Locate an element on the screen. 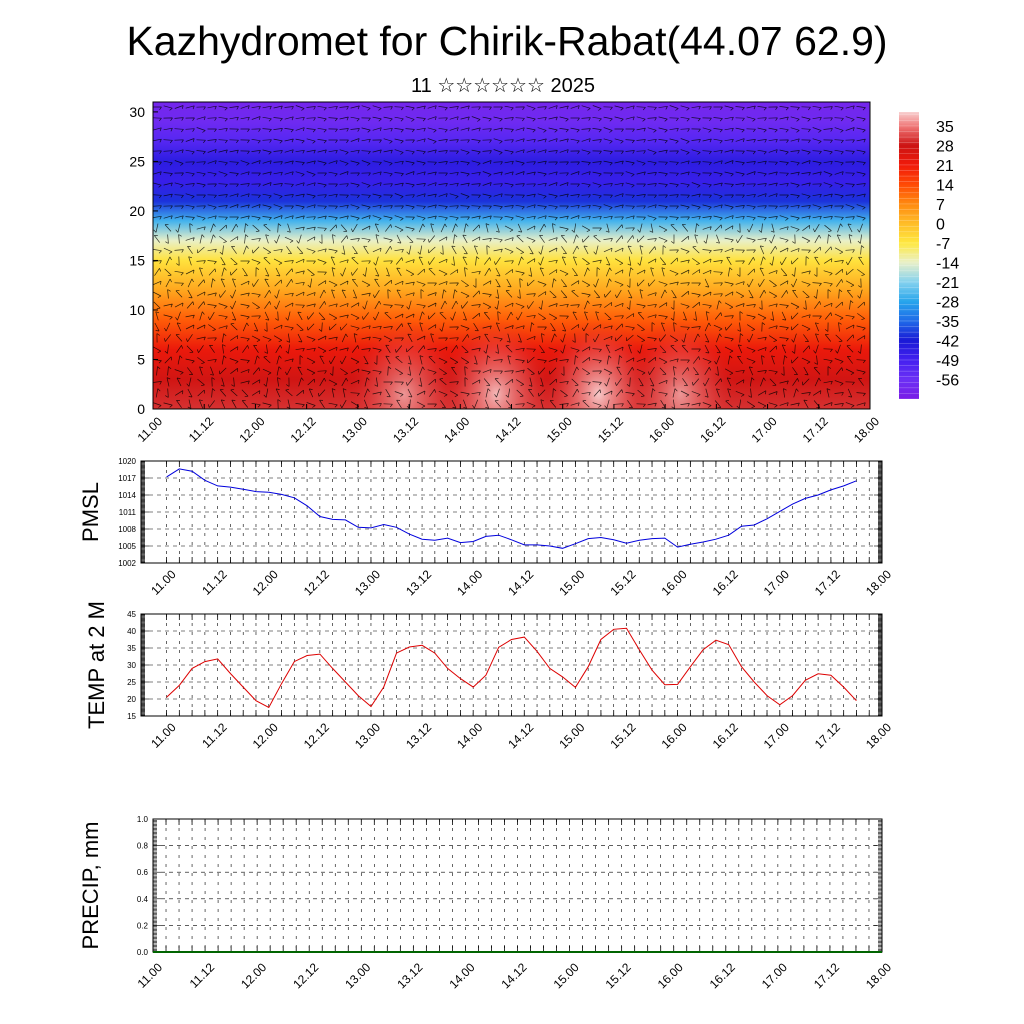 The width and height of the screenshot is (1024, 1024). y-tick-label: 1.0 is located at coordinates (143, 819).